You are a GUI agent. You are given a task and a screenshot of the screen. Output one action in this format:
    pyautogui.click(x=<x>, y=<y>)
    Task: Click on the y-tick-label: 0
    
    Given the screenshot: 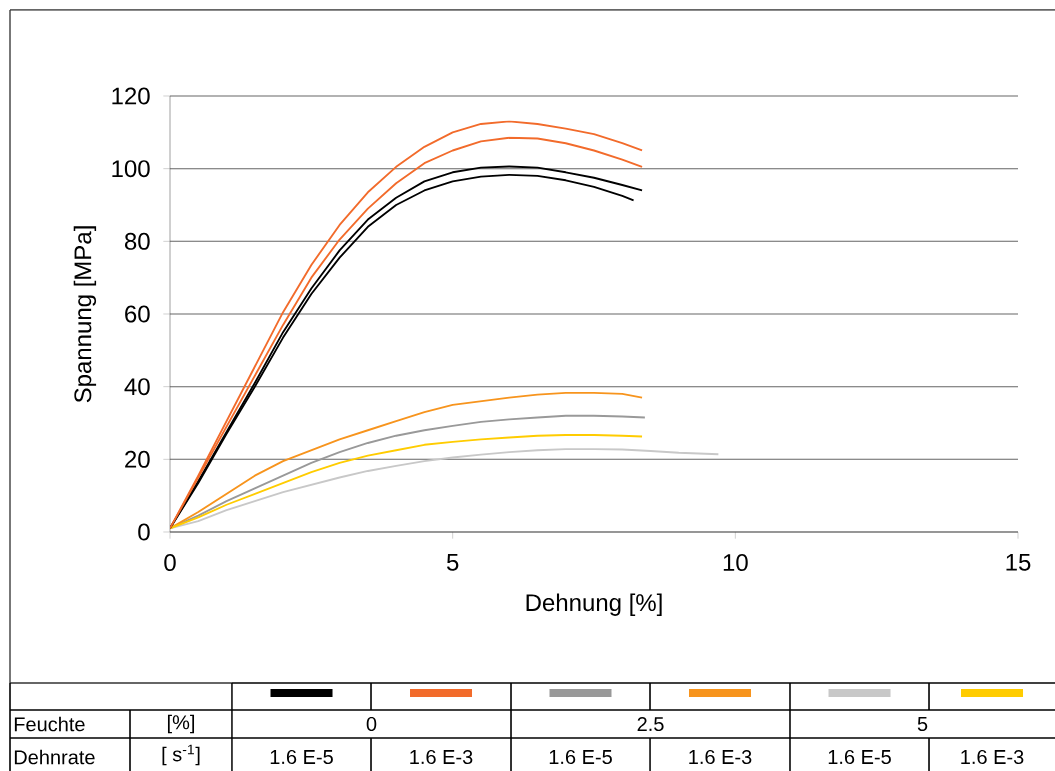 What is the action you would take?
    pyautogui.click(x=144, y=532)
    